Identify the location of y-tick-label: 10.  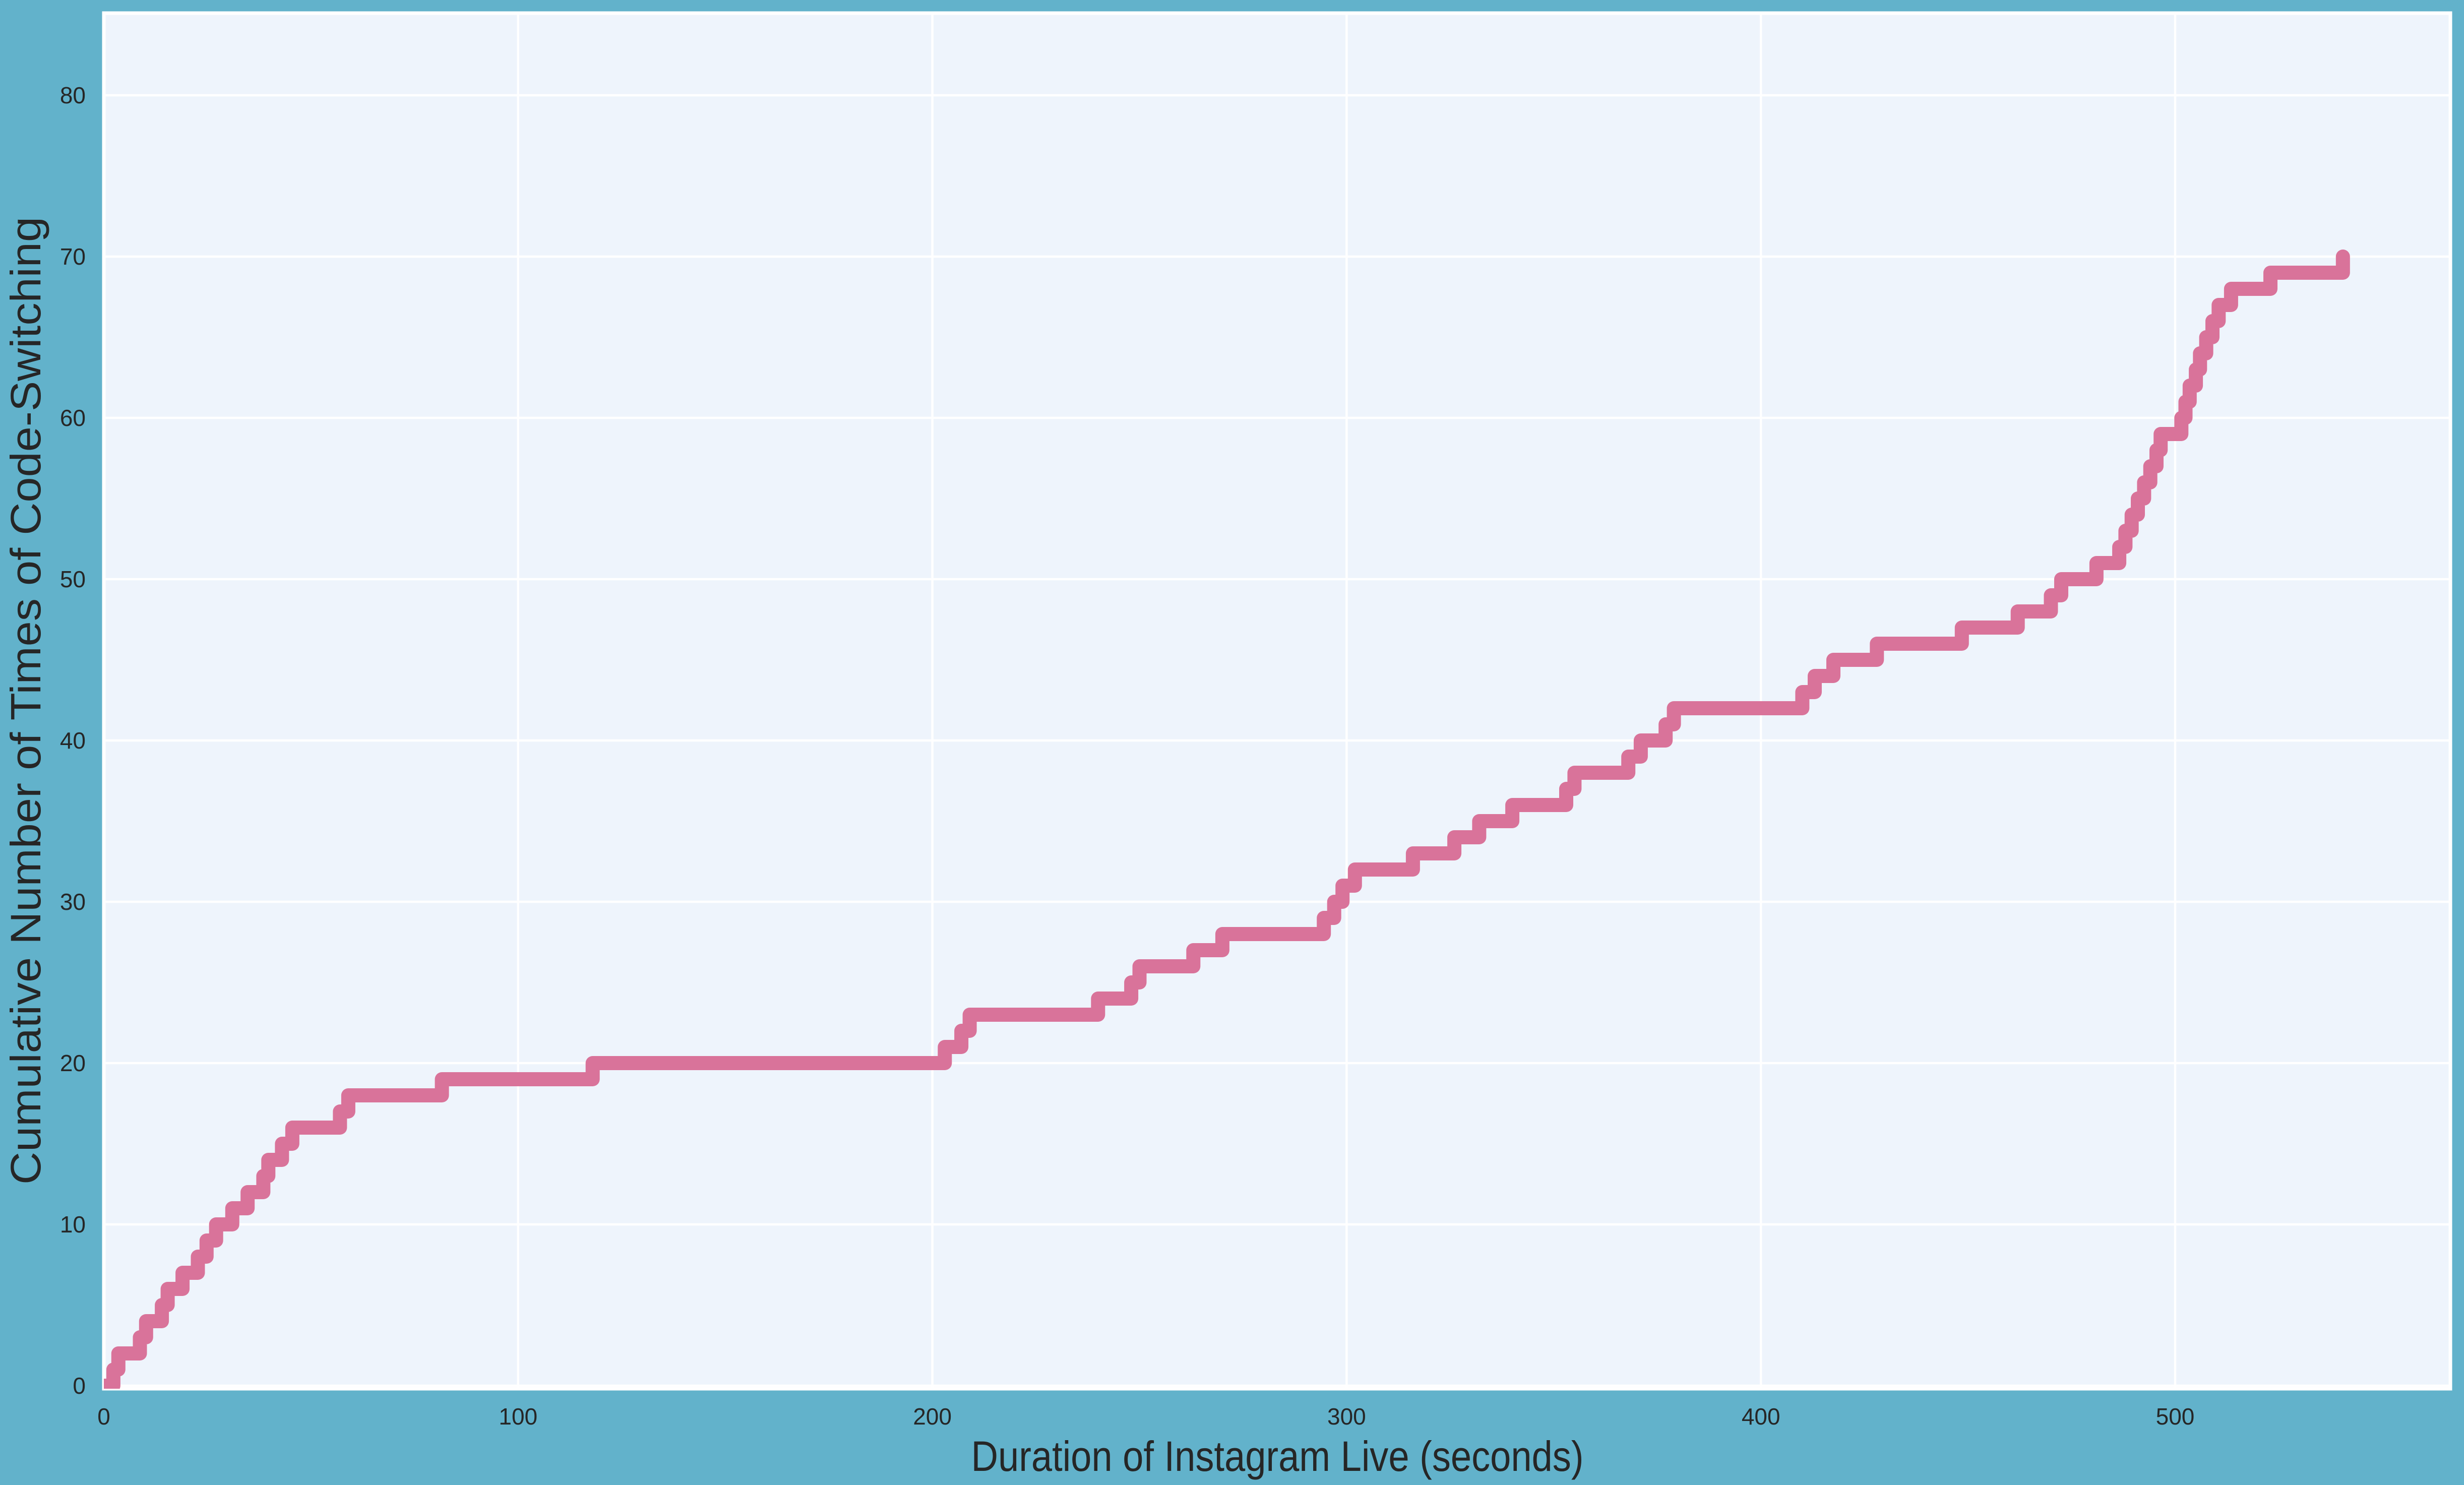
(73, 1224).